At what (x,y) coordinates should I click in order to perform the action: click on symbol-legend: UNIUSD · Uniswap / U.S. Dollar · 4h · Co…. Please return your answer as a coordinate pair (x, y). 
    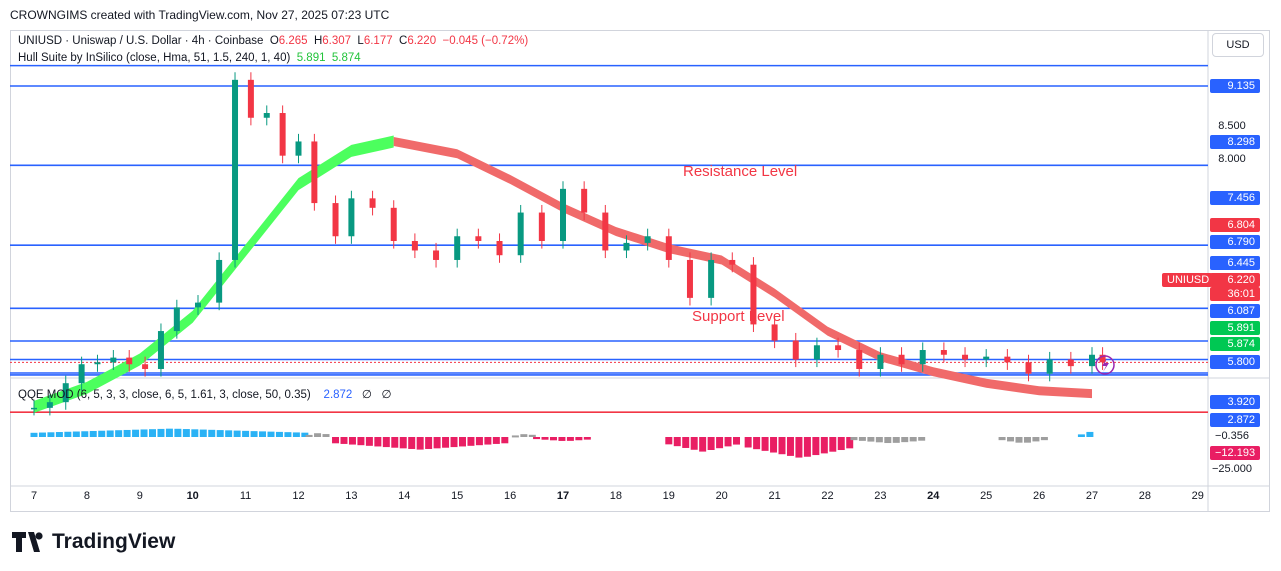
    Looking at the image, I should click on (273, 41).